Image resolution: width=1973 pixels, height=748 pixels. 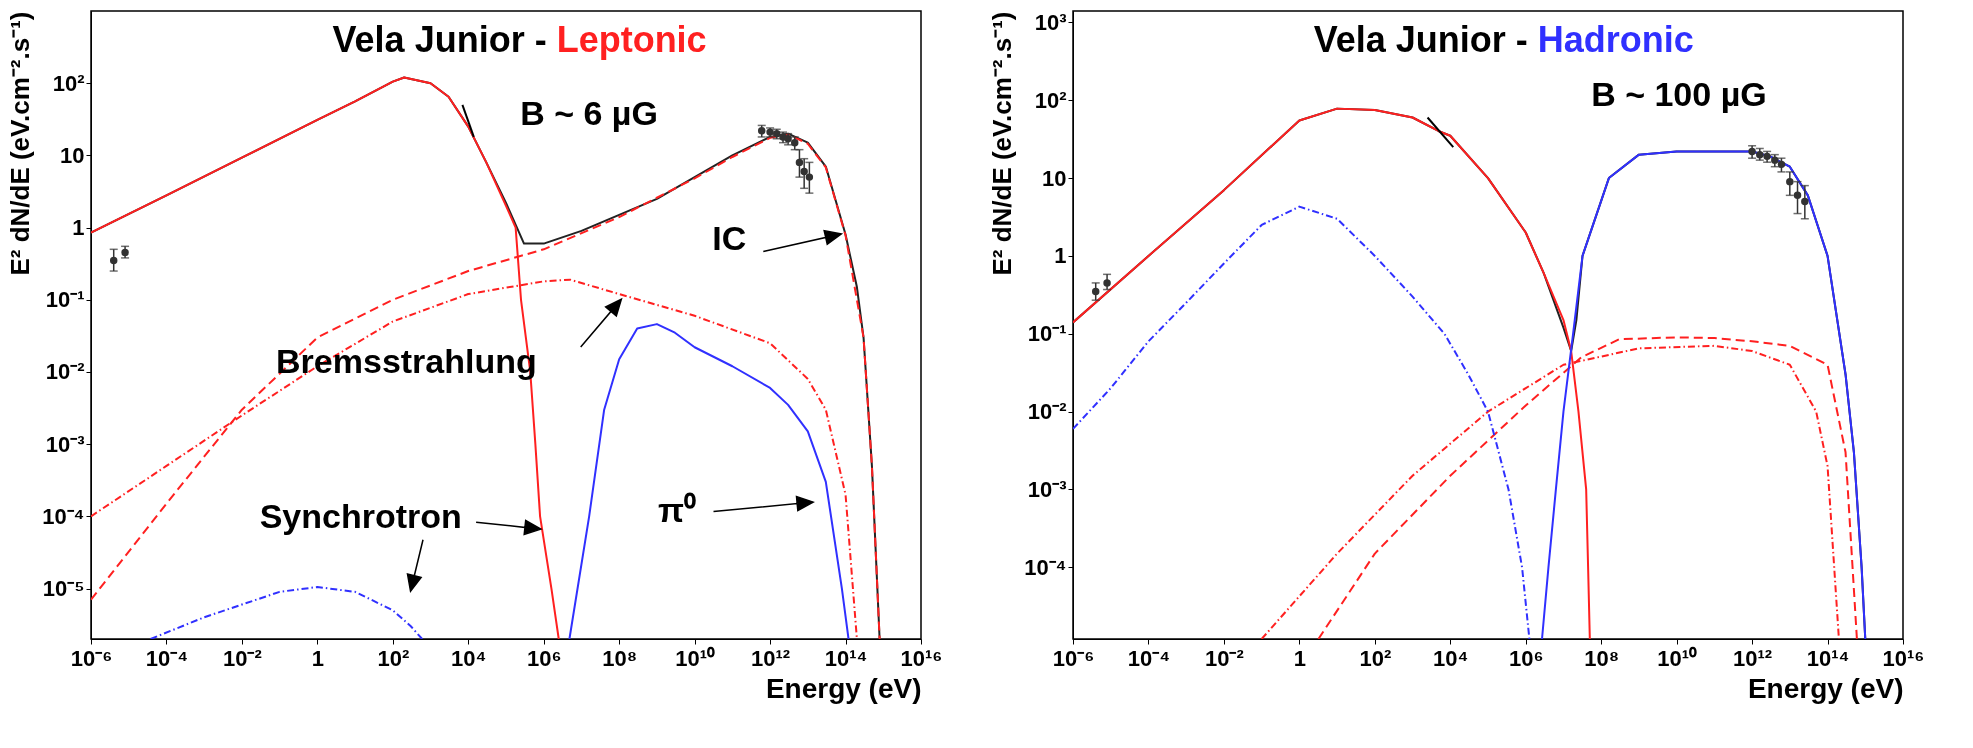 What do you see at coordinates (589, 112) in the screenshot?
I see `annotation: B ~ 6 µG` at bounding box center [589, 112].